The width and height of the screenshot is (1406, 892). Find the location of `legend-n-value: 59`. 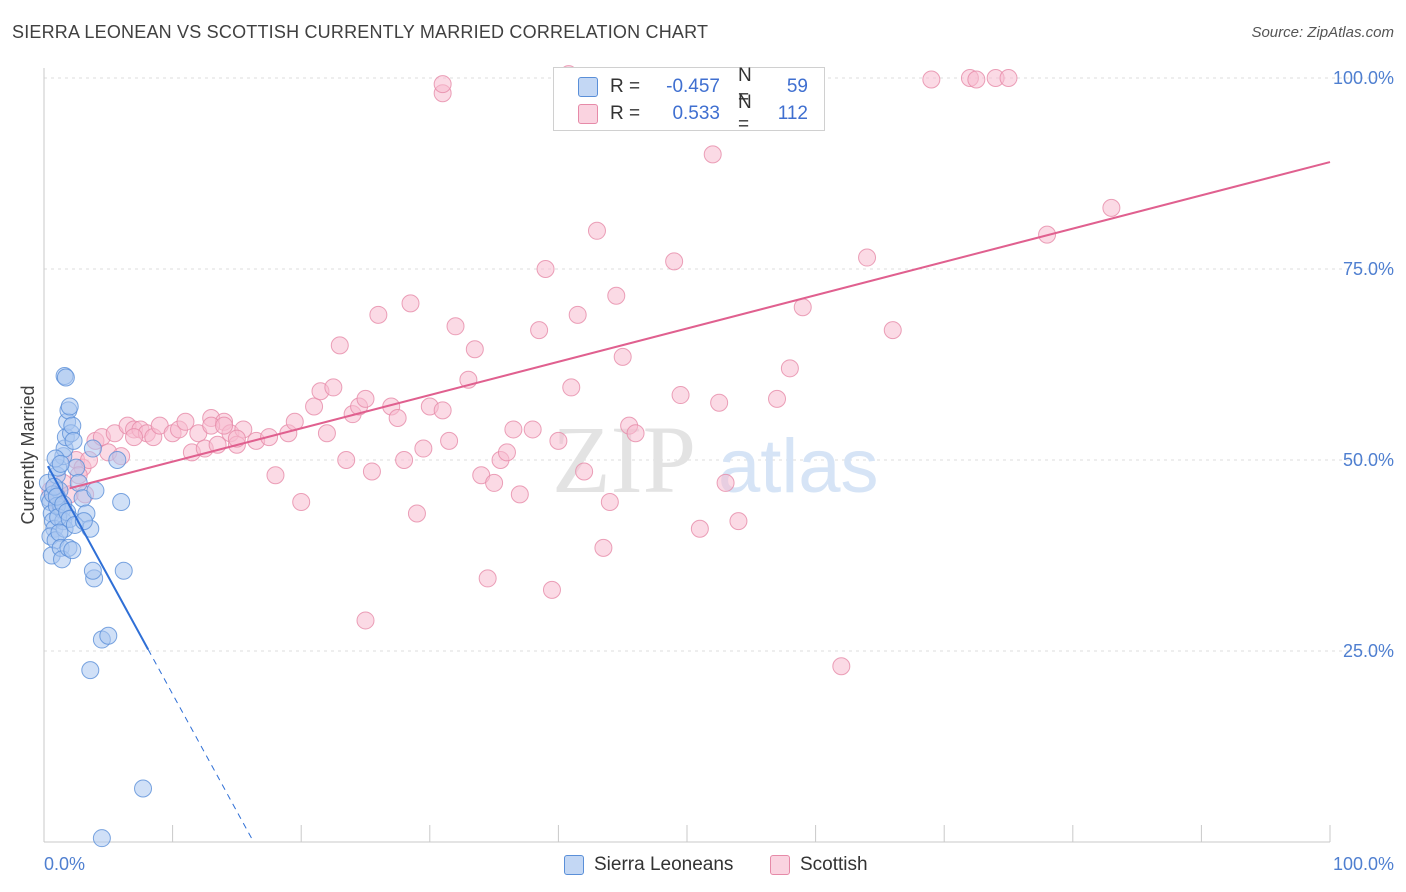

legend-n-value: 59 is located at coordinates (797, 86).